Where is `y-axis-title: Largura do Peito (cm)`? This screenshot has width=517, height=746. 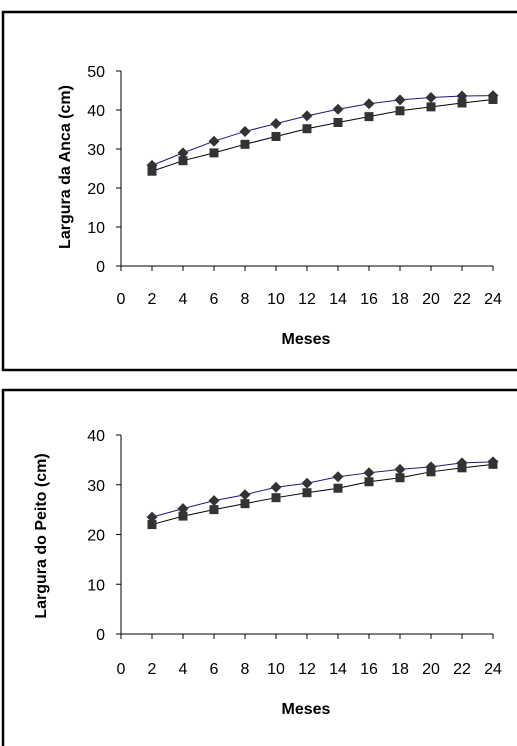 y-axis-title: Largura do Peito (cm) is located at coordinates (41, 535).